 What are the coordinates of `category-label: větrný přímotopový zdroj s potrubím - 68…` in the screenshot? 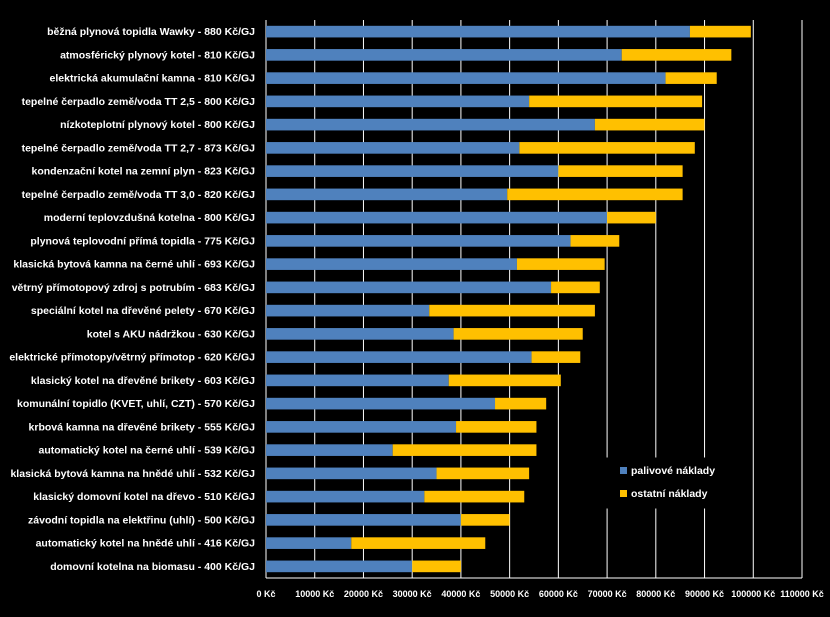 It's located at (133, 288).